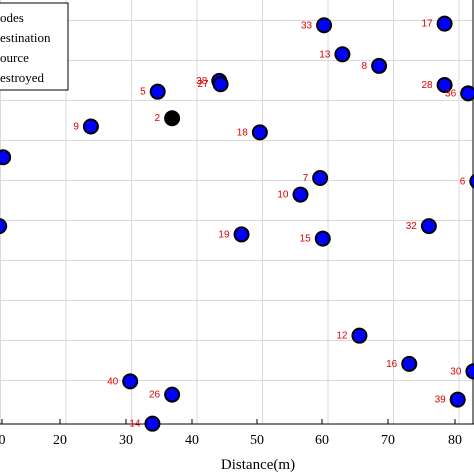  What do you see at coordinates (322, 440) in the screenshot?
I see `x-tick-label: 60` at bounding box center [322, 440].